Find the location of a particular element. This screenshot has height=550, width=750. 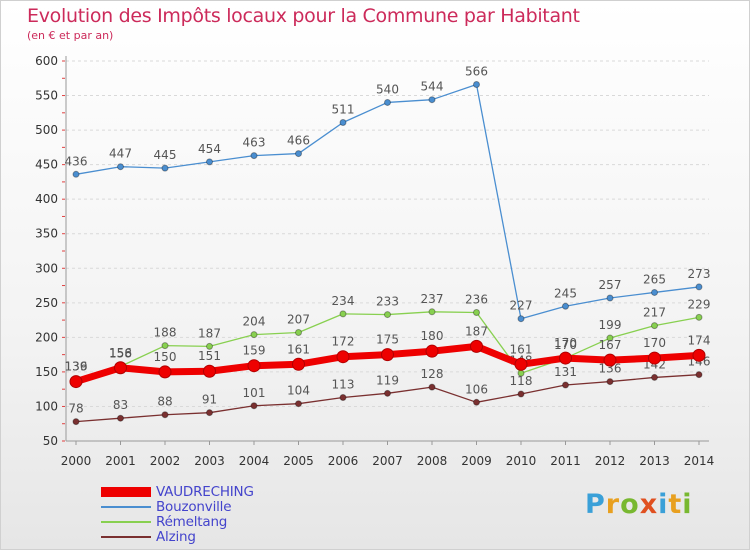

y-tick-label: 300 is located at coordinates (46, 268).